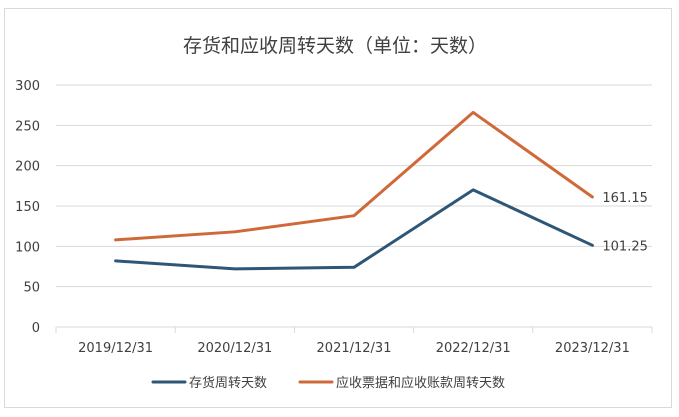 The height and width of the screenshot is (417, 679). I want to click on y-tick-label: 50, so click(31, 288).